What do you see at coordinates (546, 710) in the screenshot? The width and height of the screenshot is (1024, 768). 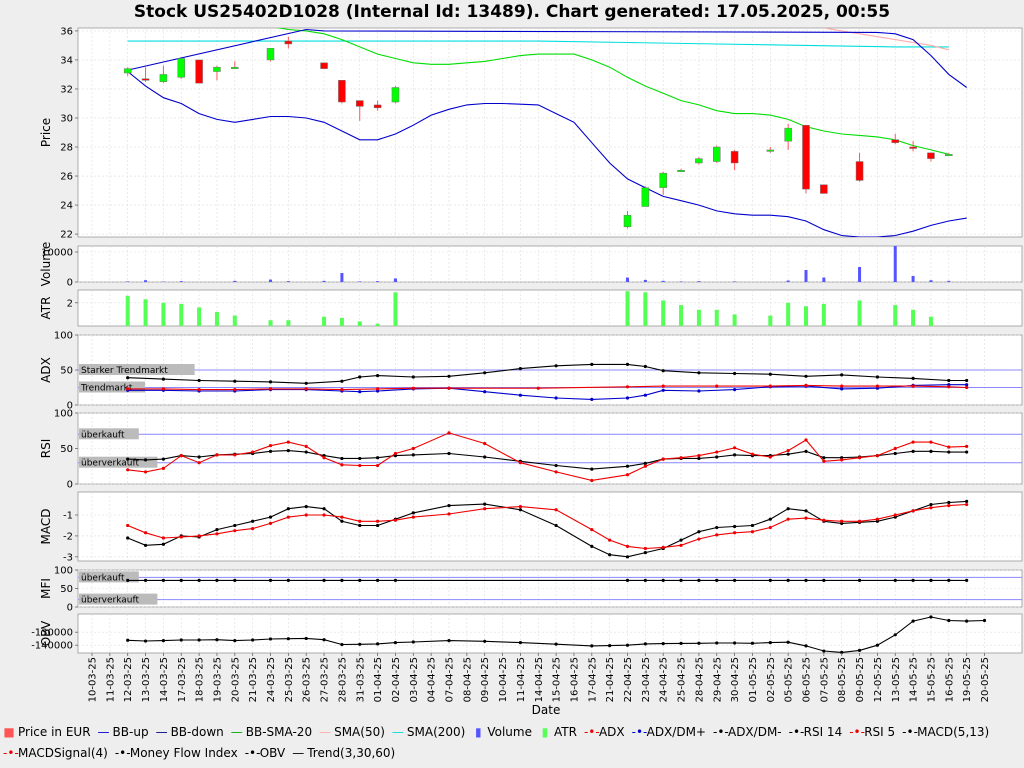 I see `x-axis-label: Date` at bounding box center [546, 710].